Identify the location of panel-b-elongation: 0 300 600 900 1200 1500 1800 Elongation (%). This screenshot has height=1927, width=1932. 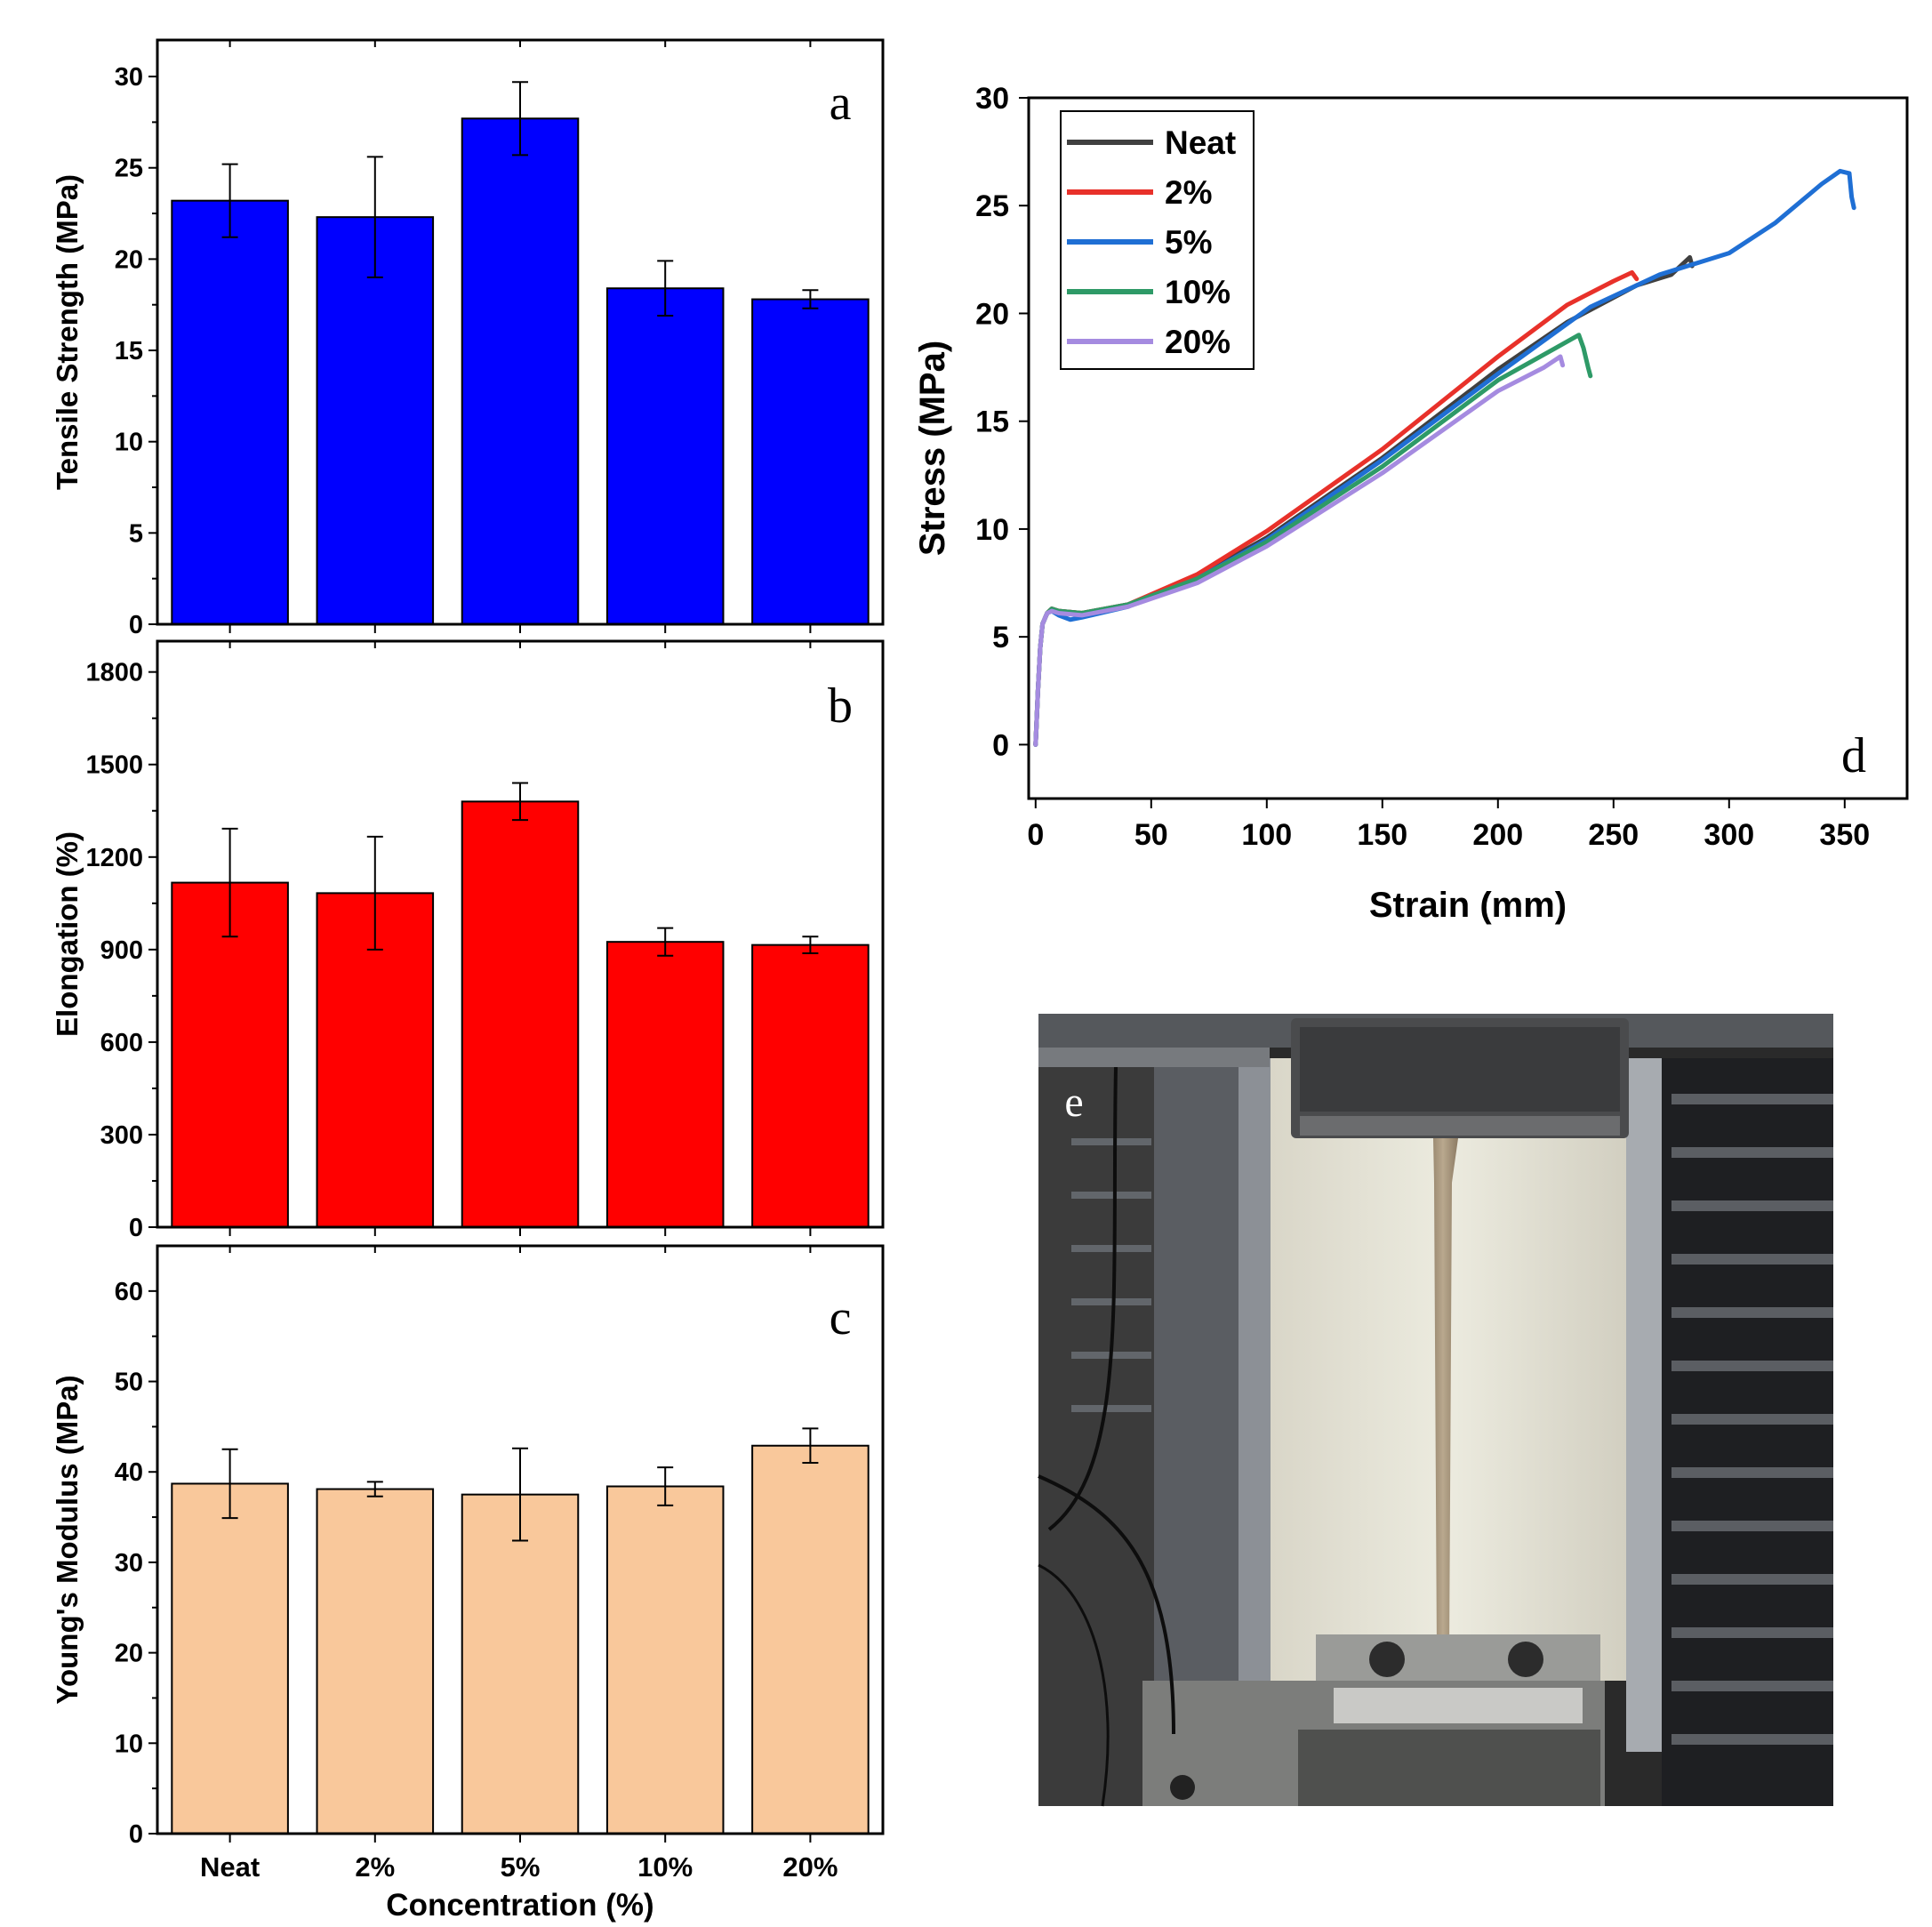
(468, 940).